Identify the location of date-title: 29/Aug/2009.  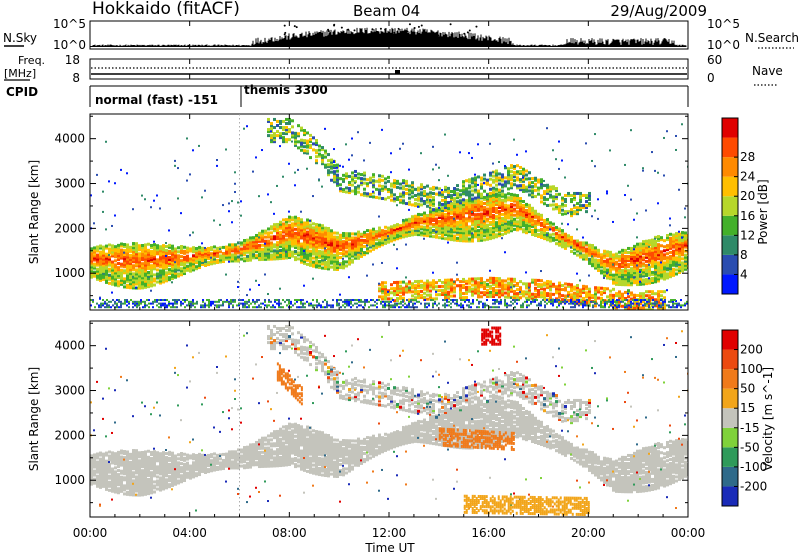
(658, 11).